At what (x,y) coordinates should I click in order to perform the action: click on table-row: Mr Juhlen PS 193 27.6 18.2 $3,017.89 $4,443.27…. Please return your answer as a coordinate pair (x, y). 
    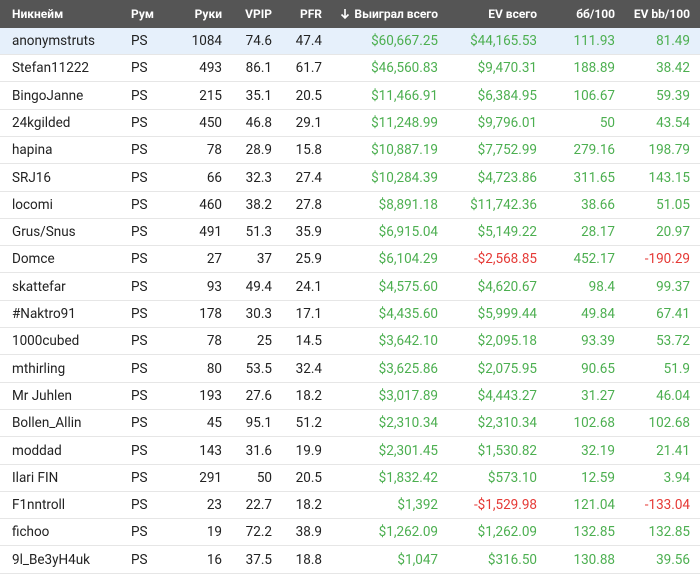
    Looking at the image, I should click on (350, 396).